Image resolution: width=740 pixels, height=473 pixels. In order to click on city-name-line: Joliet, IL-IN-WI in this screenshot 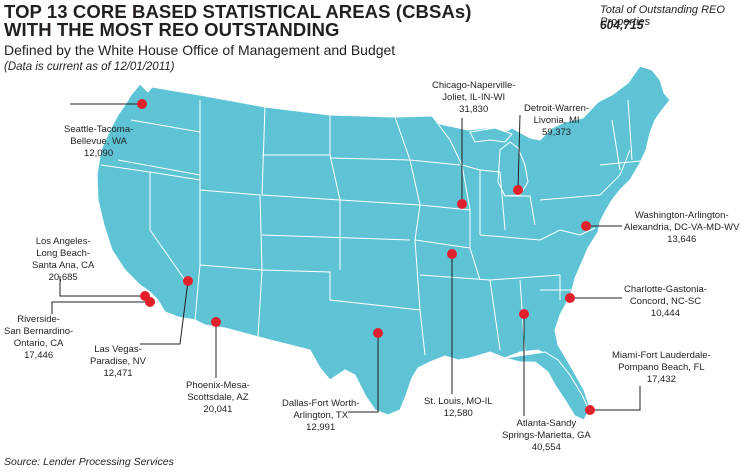, I will do `click(474, 97)`.